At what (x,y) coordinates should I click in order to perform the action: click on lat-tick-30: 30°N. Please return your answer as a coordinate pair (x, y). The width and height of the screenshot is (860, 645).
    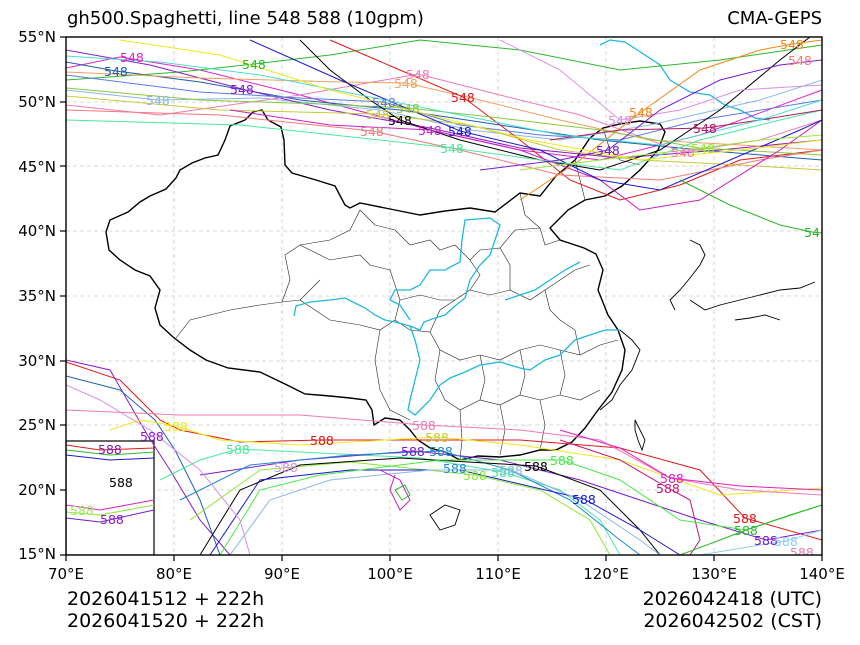
    Looking at the image, I should click on (37, 361).